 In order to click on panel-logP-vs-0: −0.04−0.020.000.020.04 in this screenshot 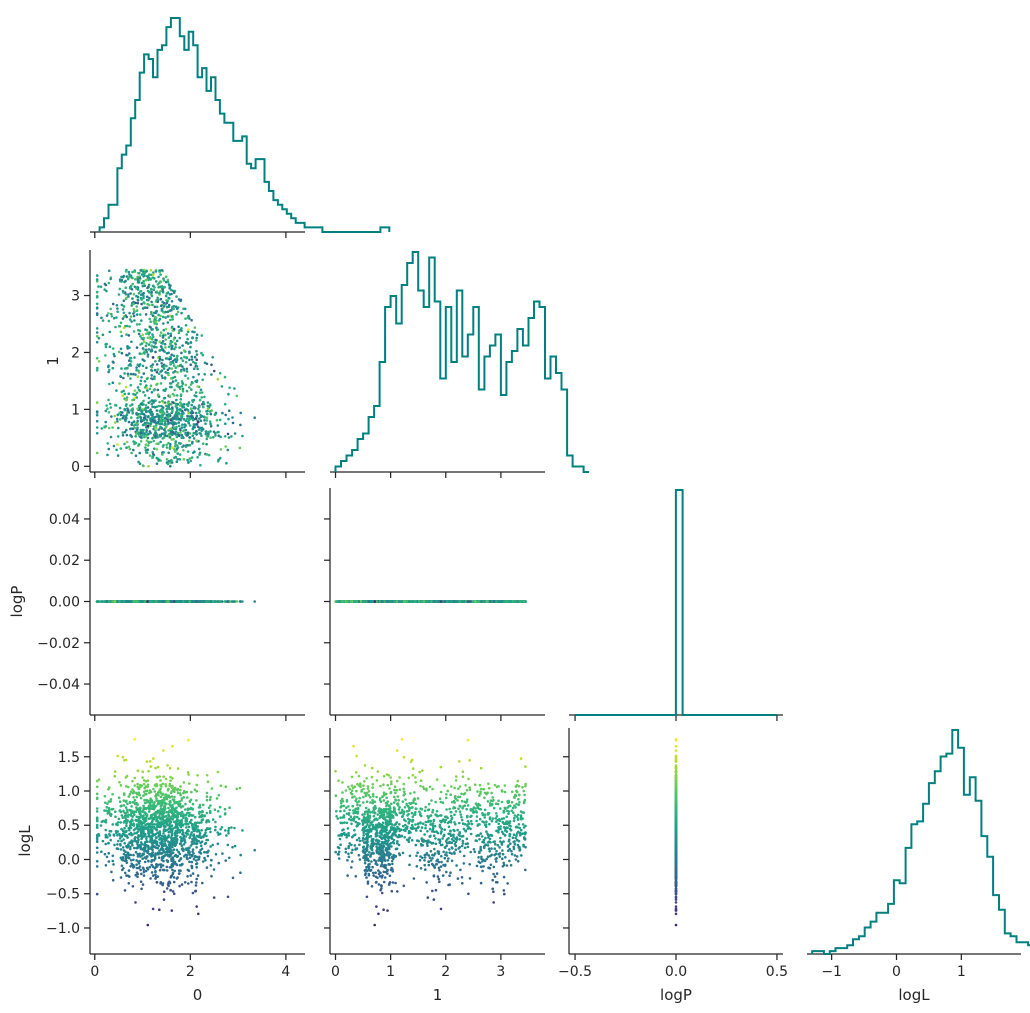, I will do `click(171, 604)`.